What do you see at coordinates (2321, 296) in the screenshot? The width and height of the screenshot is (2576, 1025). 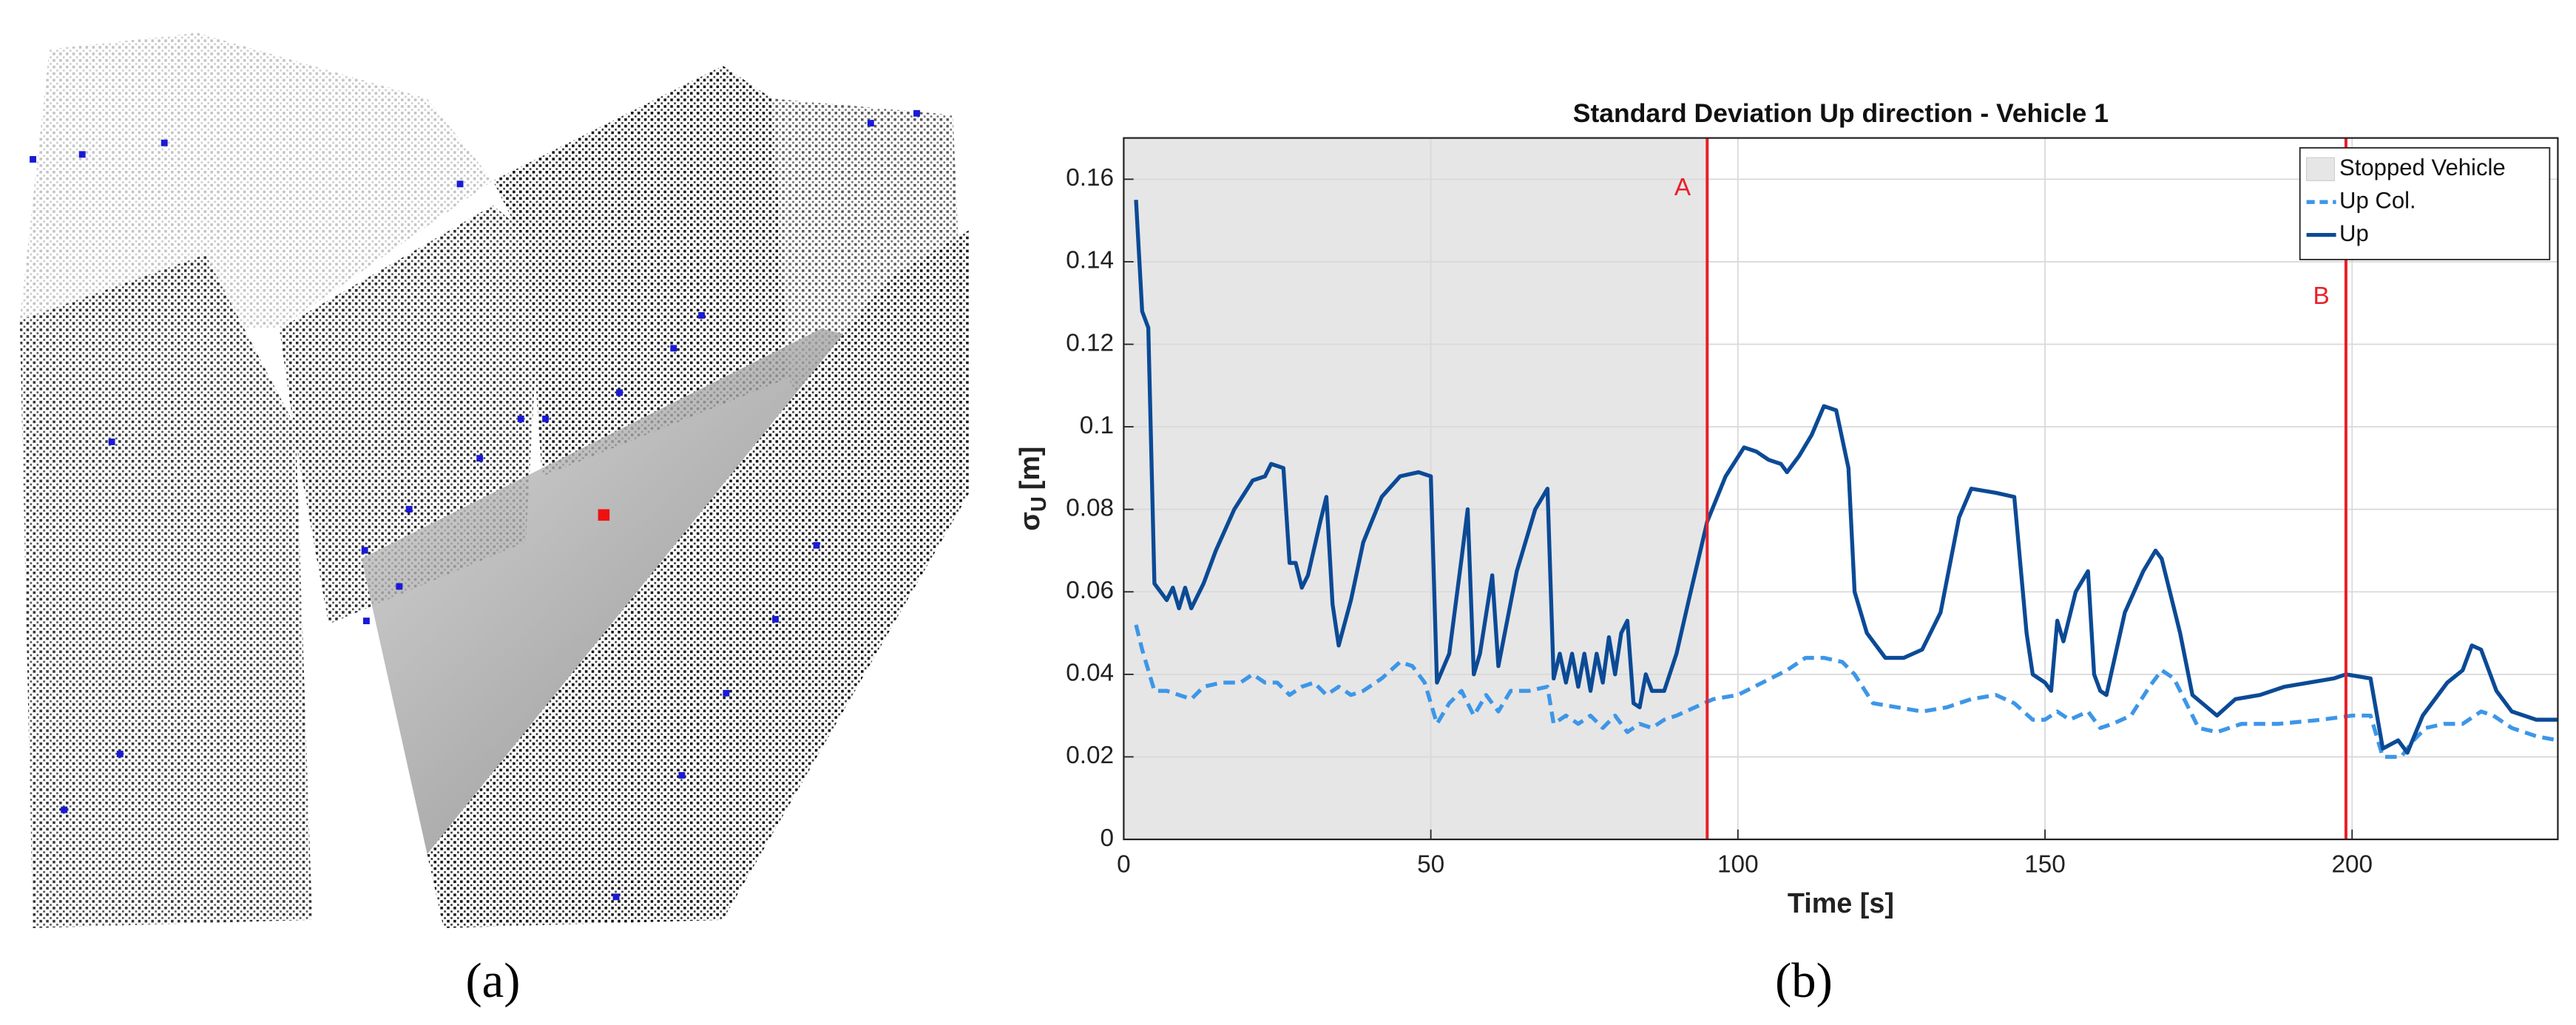 I see `annotation: B` at bounding box center [2321, 296].